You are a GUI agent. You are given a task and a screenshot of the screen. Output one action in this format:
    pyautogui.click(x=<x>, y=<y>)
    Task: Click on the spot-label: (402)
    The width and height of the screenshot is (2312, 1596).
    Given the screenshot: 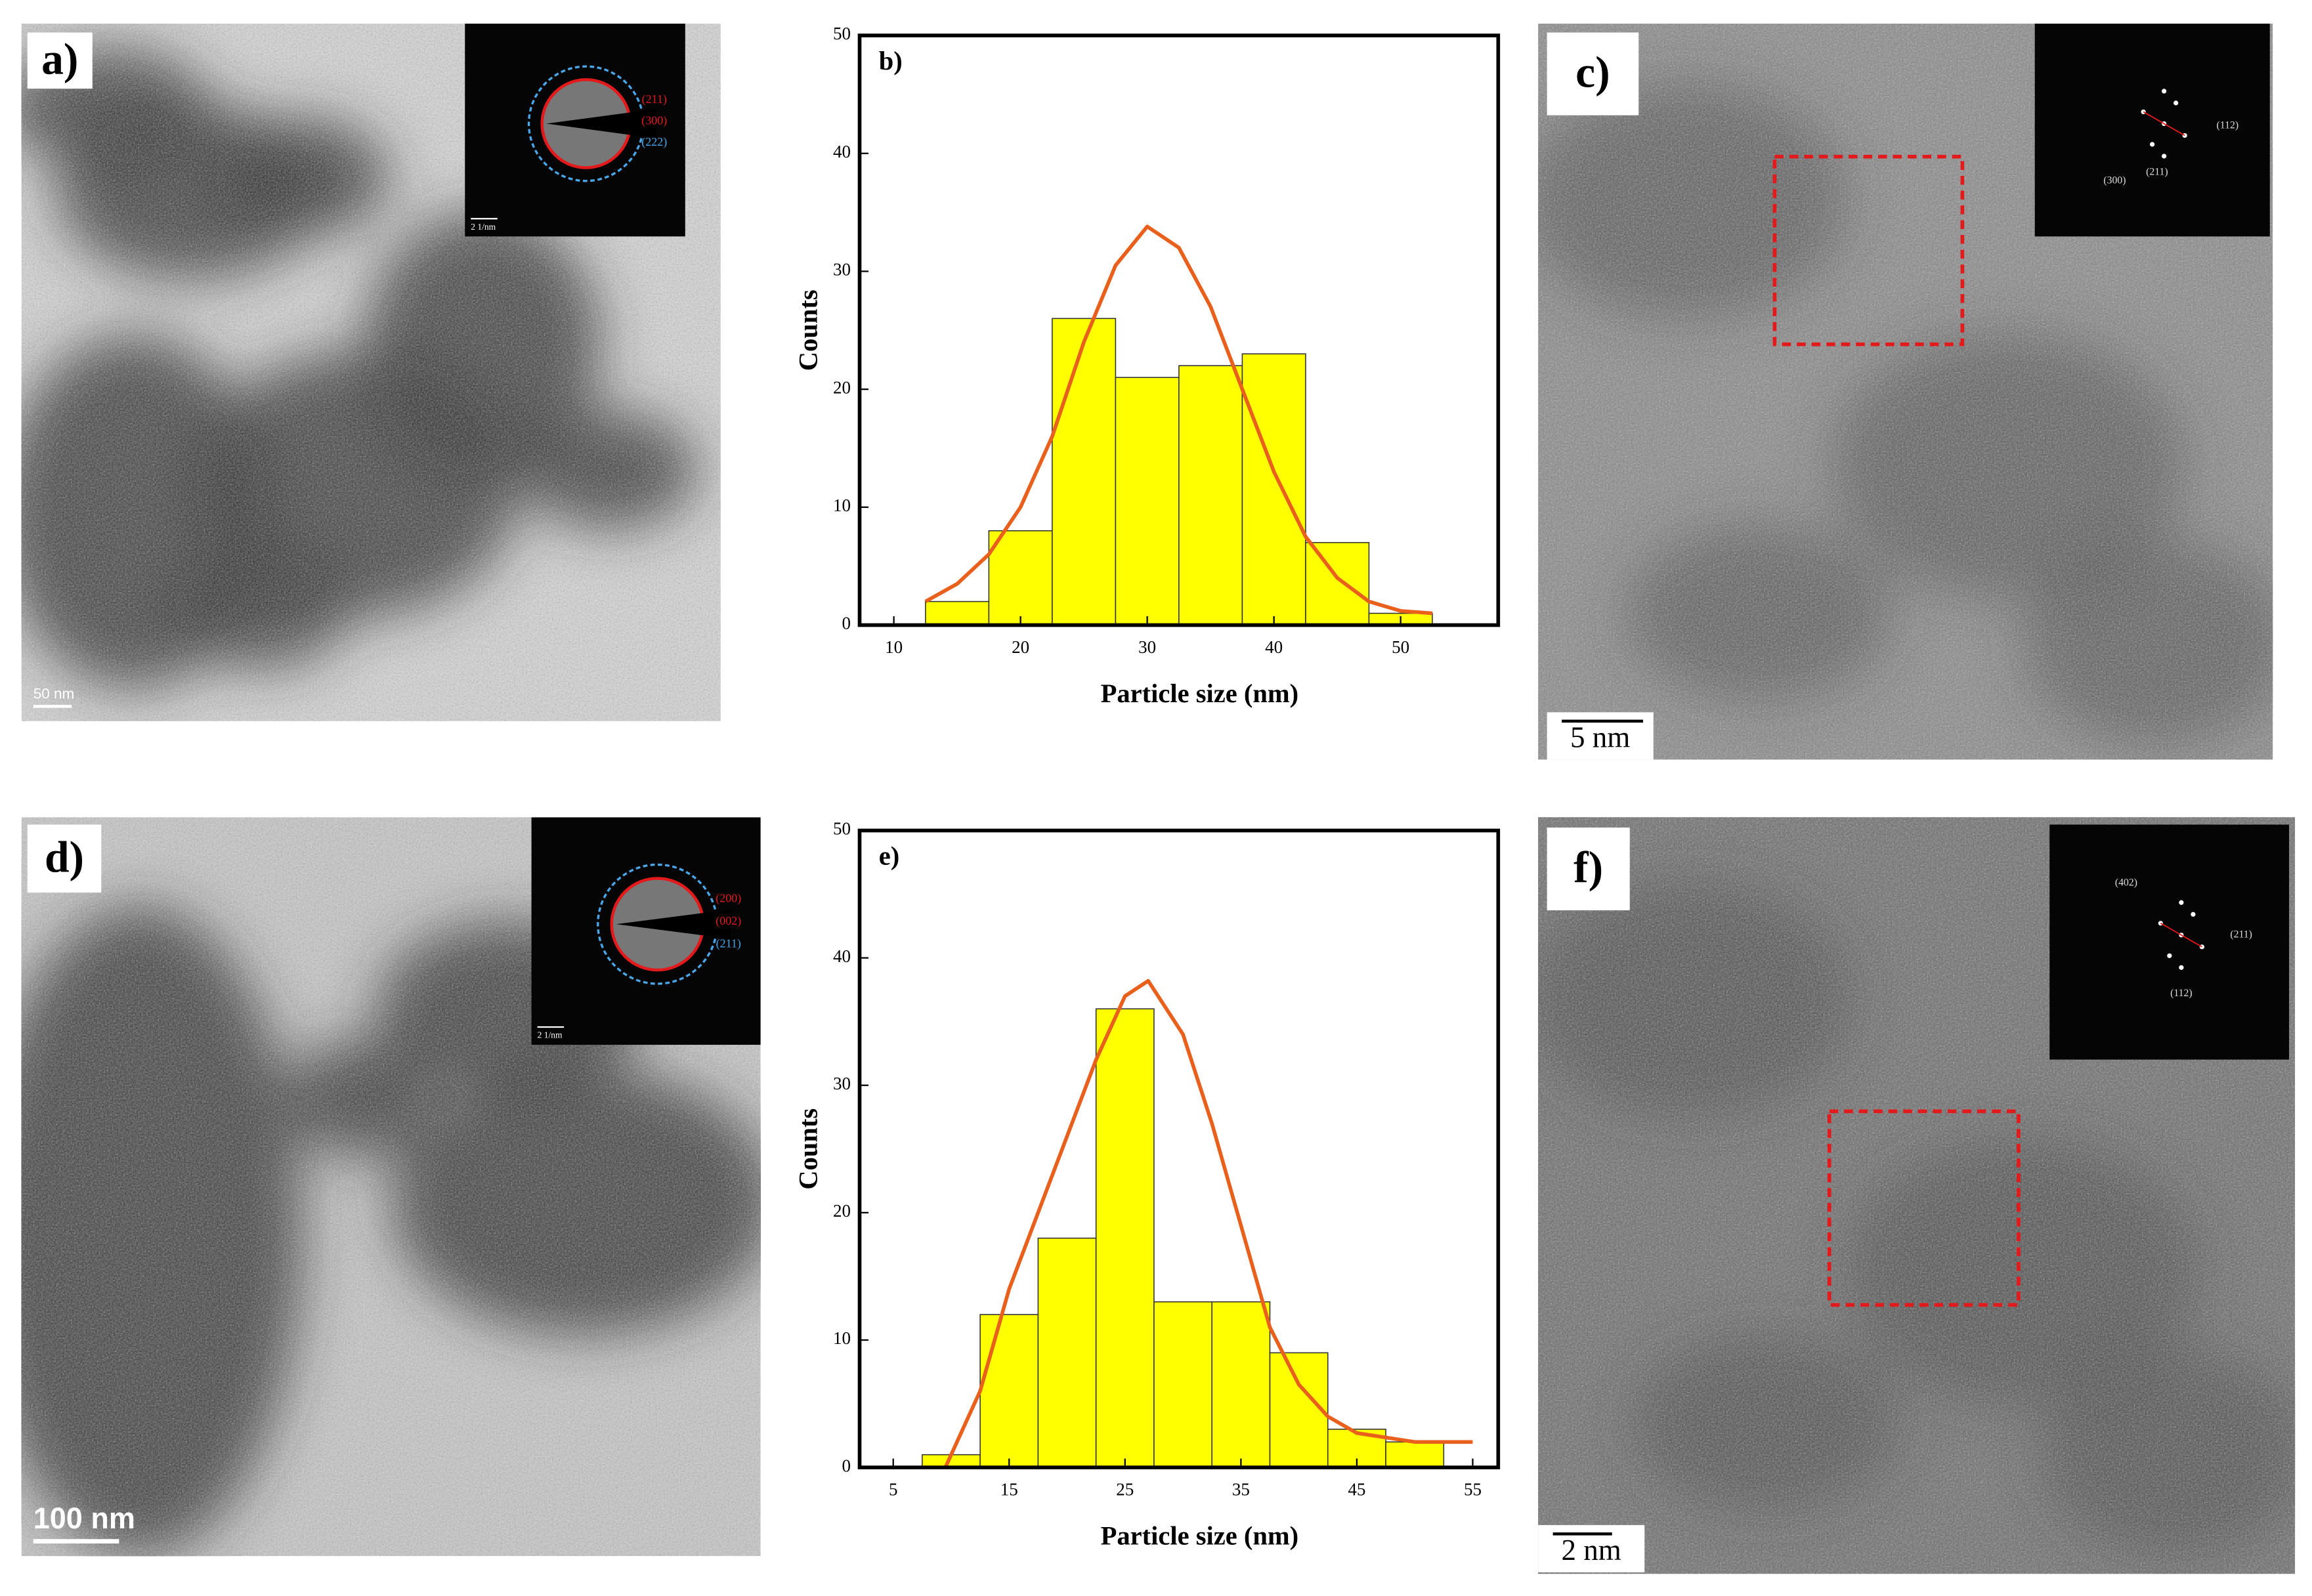 What is the action you would take?
    pyautogui.click(x=2126, y=883)
    